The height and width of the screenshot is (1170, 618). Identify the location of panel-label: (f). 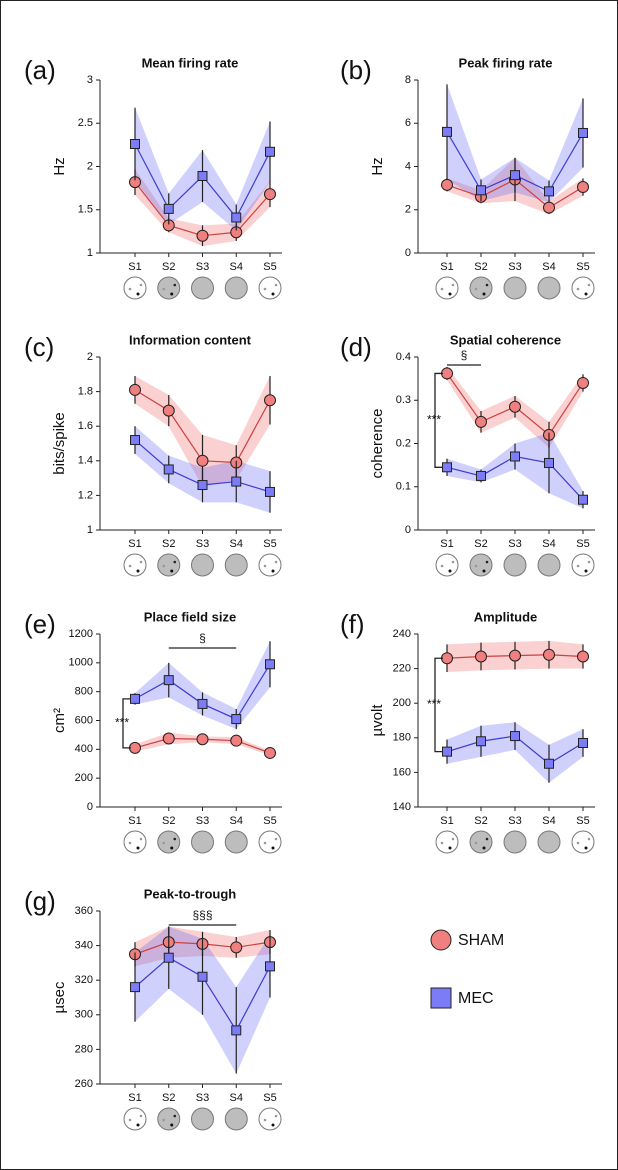
(352, 624).